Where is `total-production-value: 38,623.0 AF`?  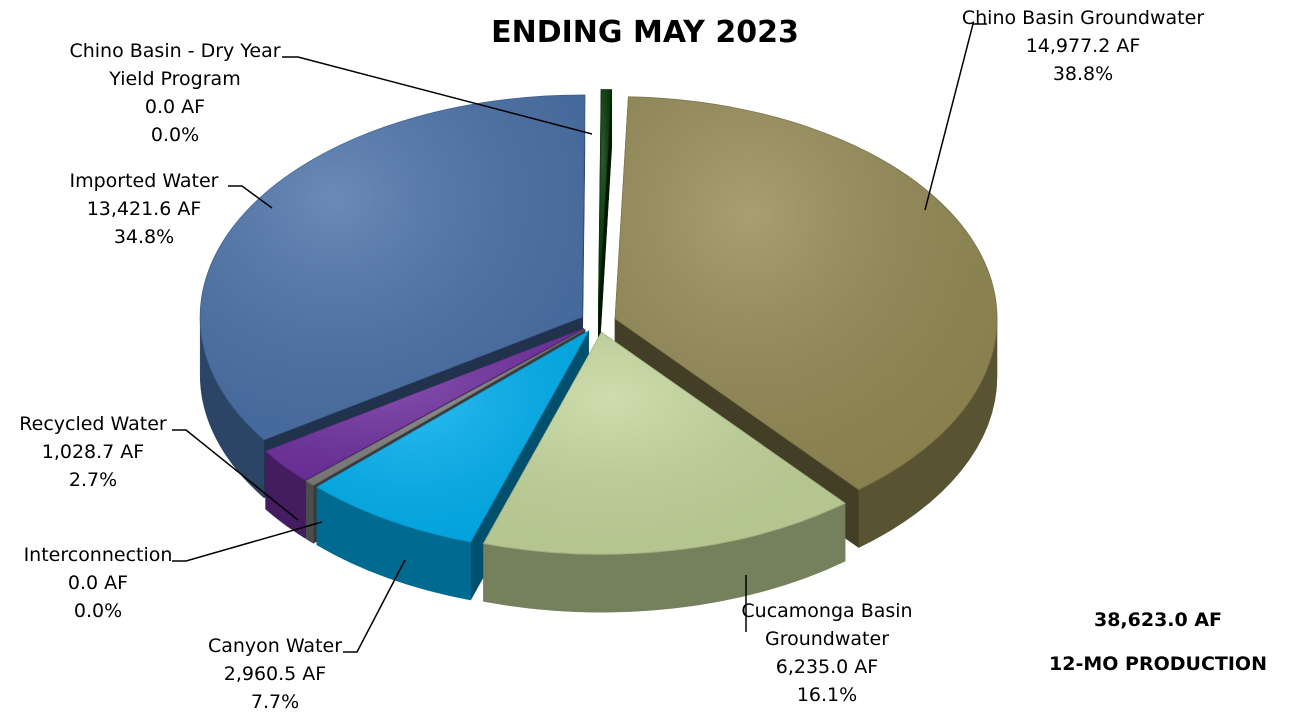 total-production-value: 38,623.0 AF is located at coordinates (1158, 620).